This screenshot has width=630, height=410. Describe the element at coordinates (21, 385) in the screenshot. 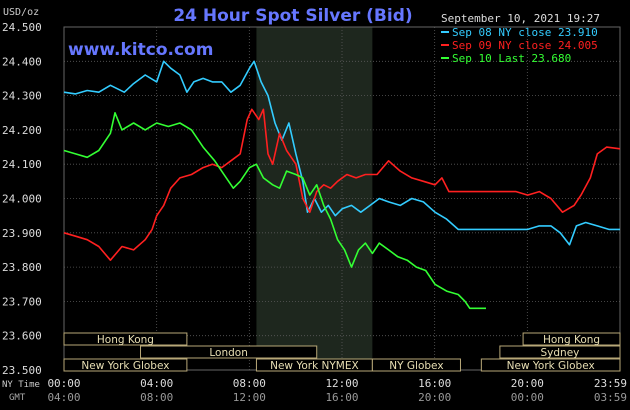

I see `ny-time-label: NY Time` at that location.